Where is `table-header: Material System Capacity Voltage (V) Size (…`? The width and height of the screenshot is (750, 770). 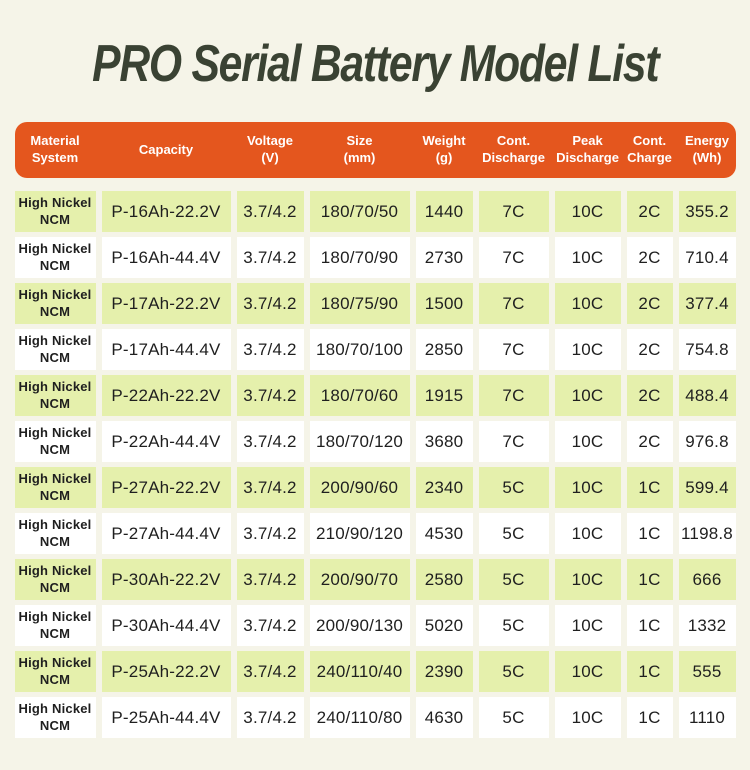
table-header: Material System Capacity Voltage (V) Size (… is located at coordinates (375, 150).